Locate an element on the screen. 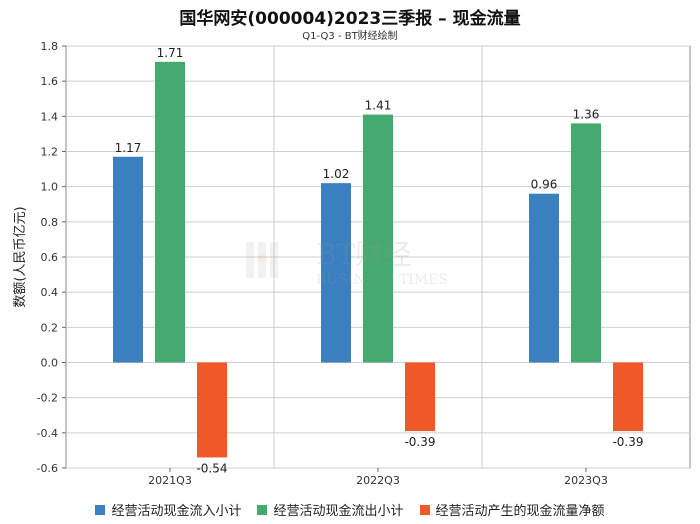 Image resolution: width=700 pixels, height=524 pixels. chart-title: 国华网安(000004)2023三季报 – 现金流量 is located at coordinates (350, 19).